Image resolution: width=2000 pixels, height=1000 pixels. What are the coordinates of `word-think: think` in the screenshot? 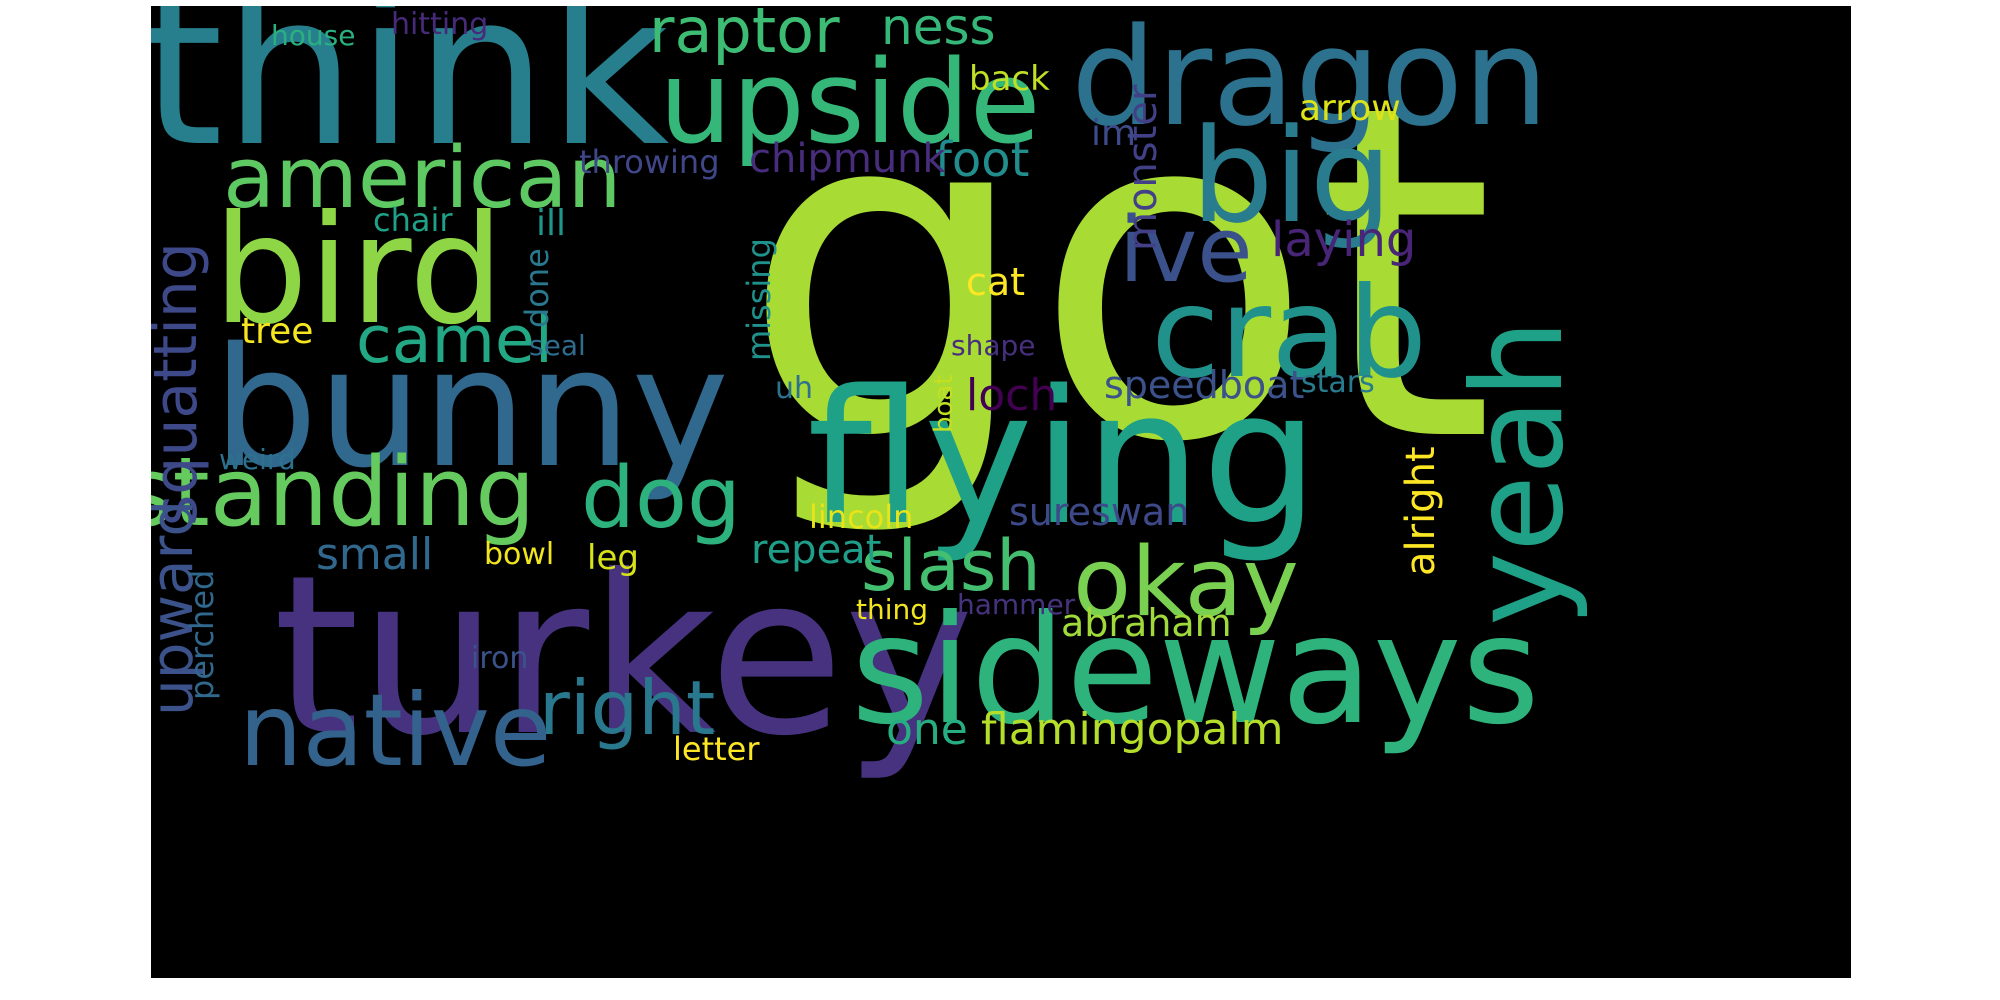 It's located at (410, 99).